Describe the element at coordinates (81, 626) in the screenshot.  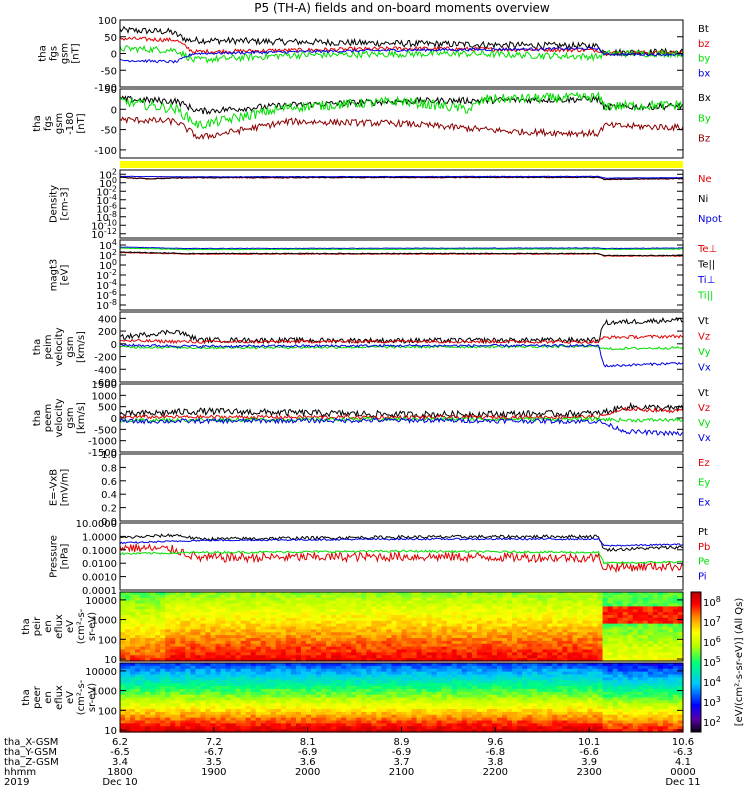
I see `y-axis-label: (cm²-s-` at that location.